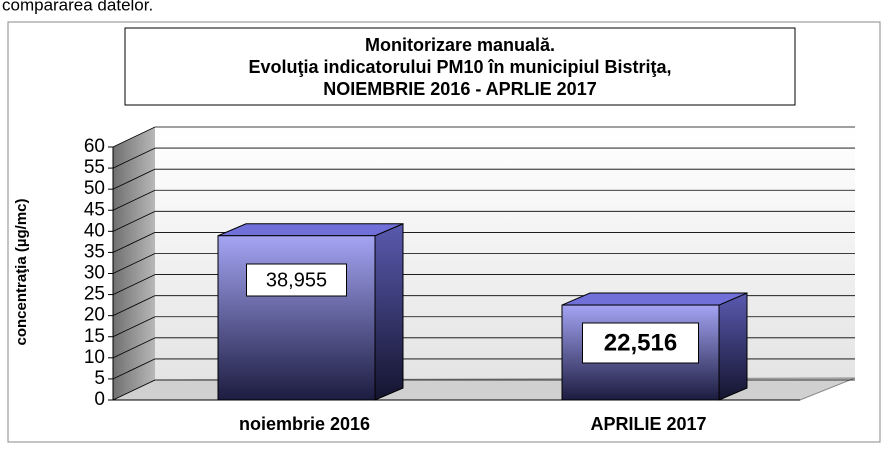 This screenshot has height=453, width=887. I want to click on y-tick-label: 55, so click(94, 167).